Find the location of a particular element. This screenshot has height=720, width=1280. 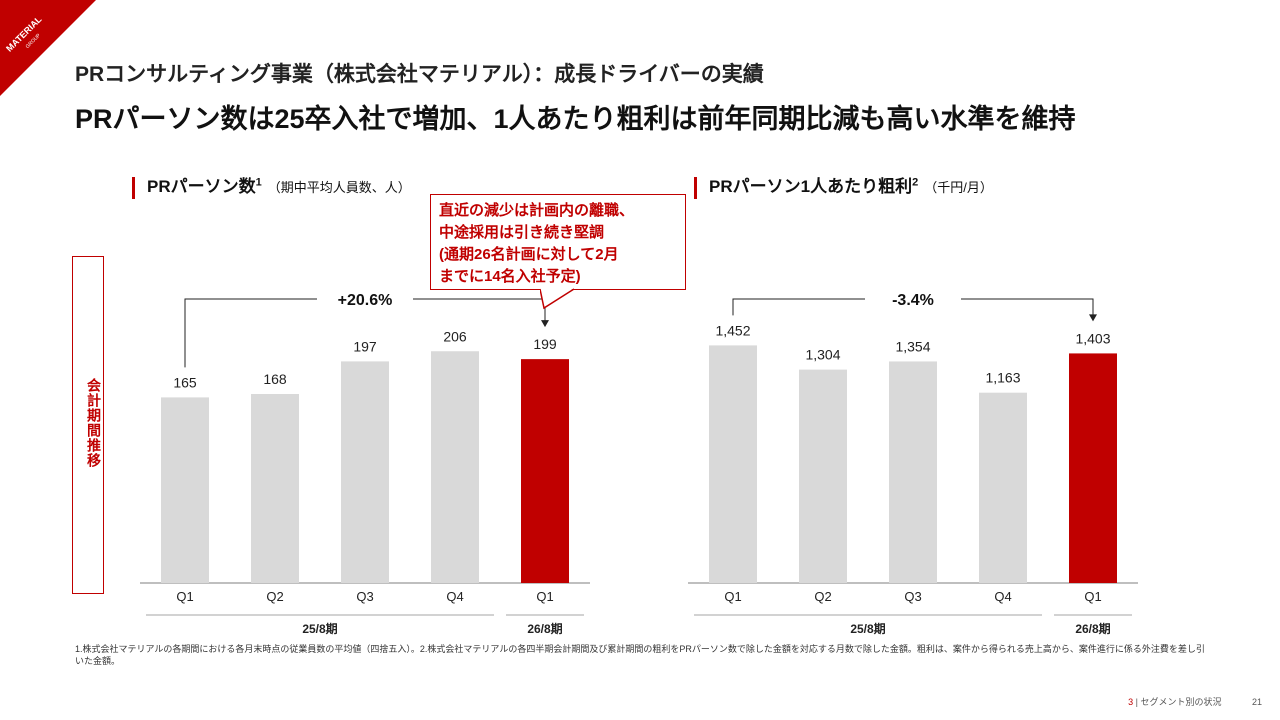

data-label: 168 is located at coordinates (275, 379).